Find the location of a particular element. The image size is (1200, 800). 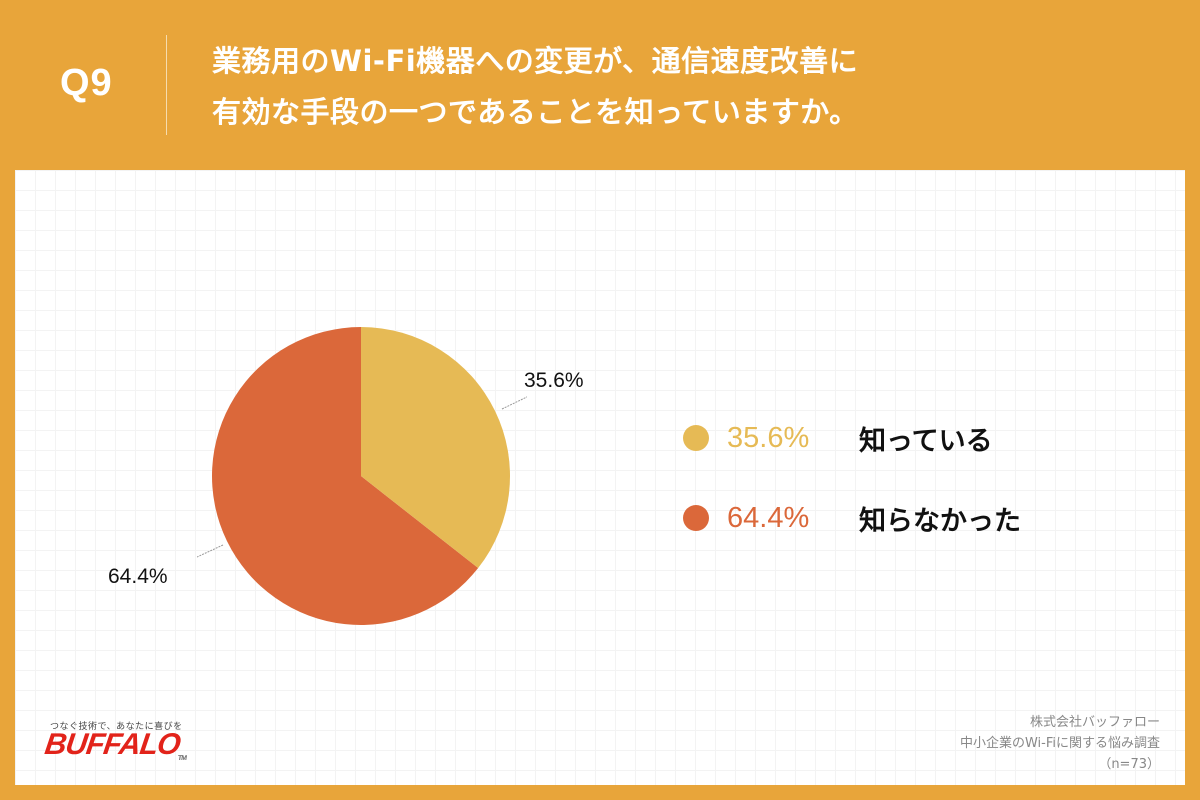

source-survey: 中小企業のWi-Fiに関する悩み調査 is located at coordinates (1059, 743).